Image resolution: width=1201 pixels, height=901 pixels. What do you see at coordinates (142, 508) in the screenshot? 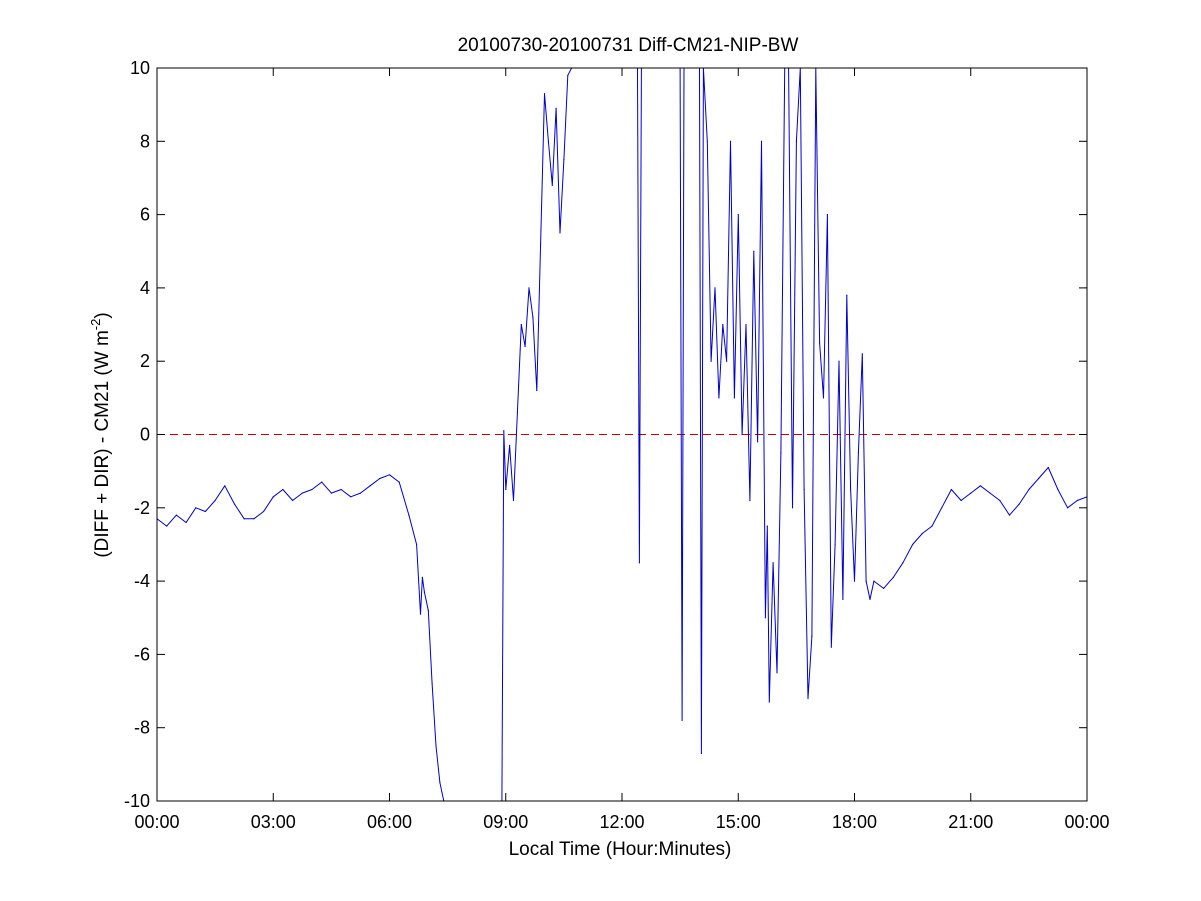
I see `y-tick-label: -2` at bounding box center [142, 508].